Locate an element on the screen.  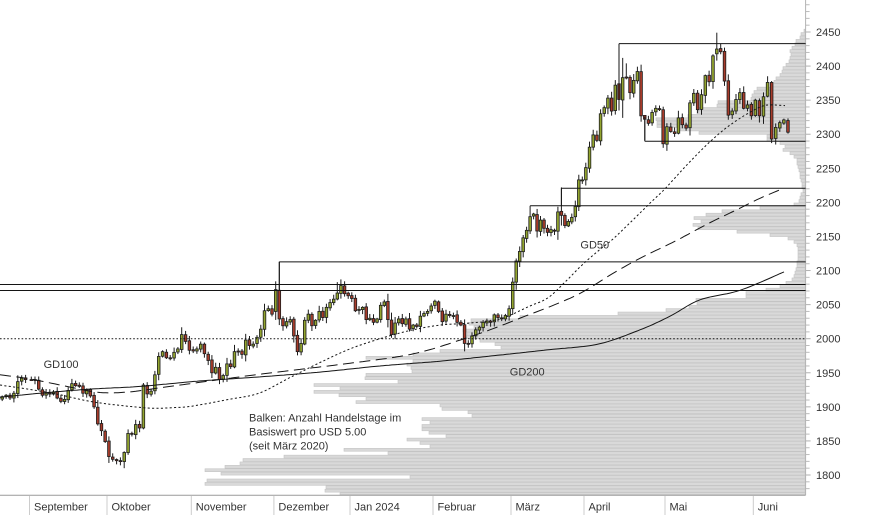
svg-text: September is located at coordinates (61, 508).